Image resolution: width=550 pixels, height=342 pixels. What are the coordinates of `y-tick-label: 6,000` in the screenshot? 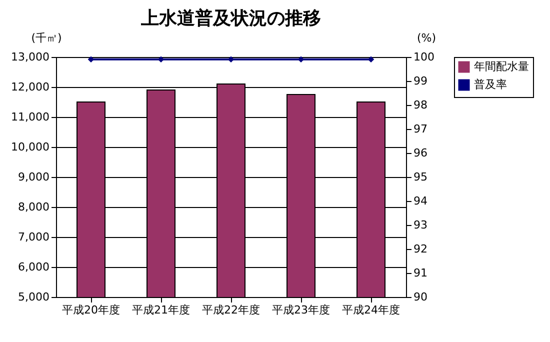 It's located at (34, 267).